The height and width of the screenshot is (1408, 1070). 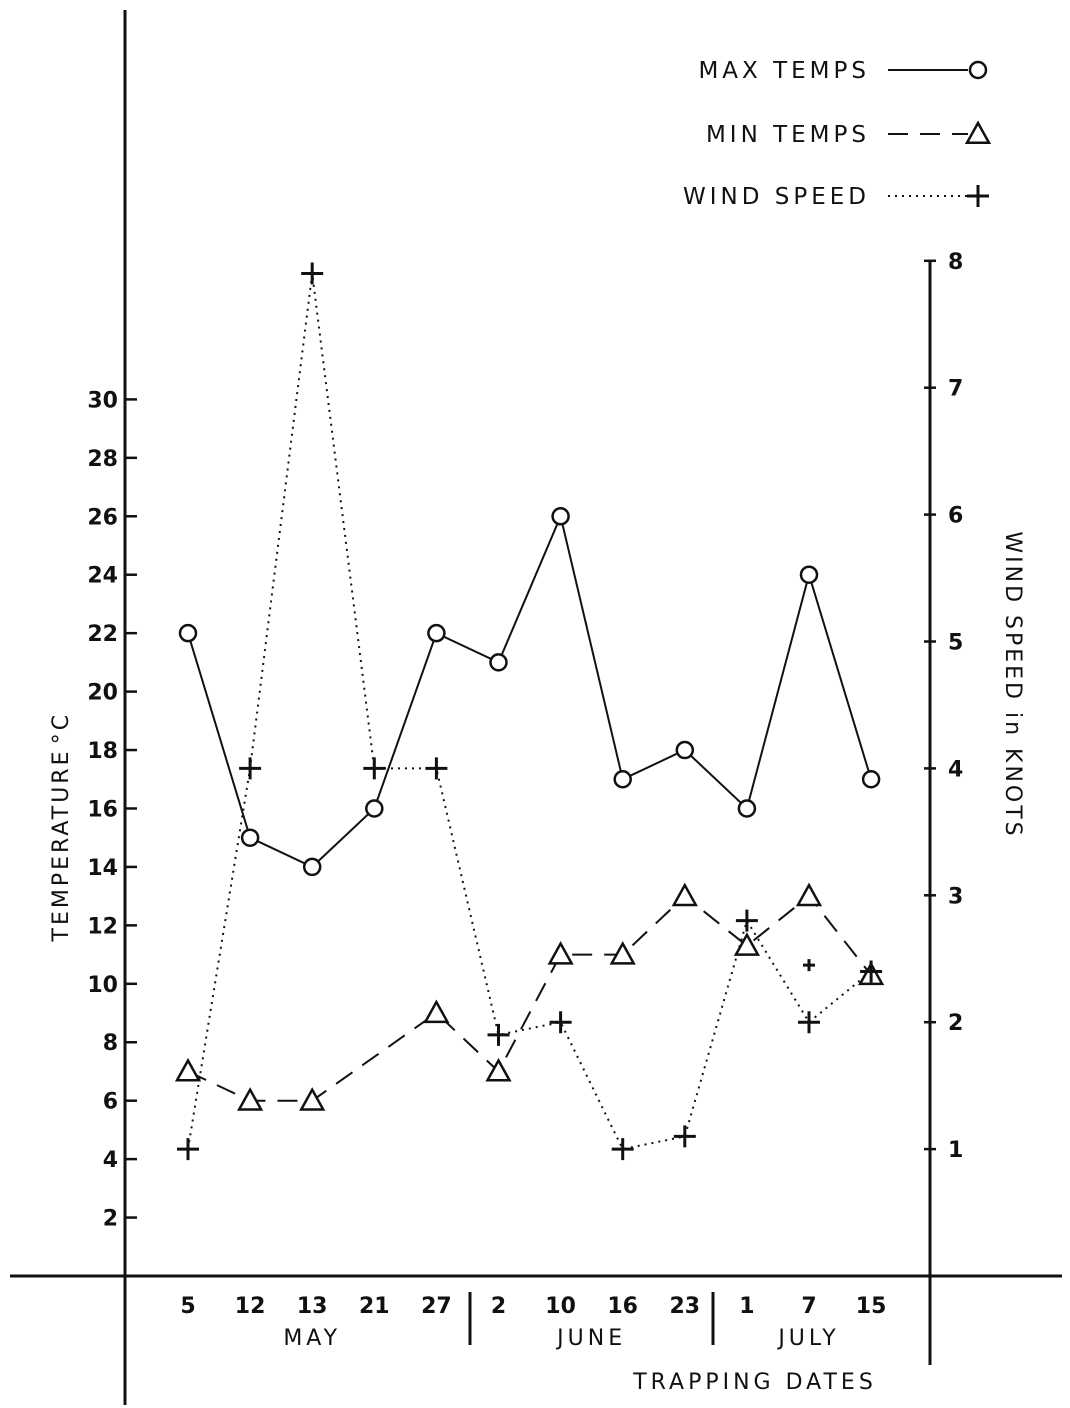 What do you see at coordinates (590, 1338) in the screenshot?
I see `month-label: JUNE` at bounding box center [590, 1338].